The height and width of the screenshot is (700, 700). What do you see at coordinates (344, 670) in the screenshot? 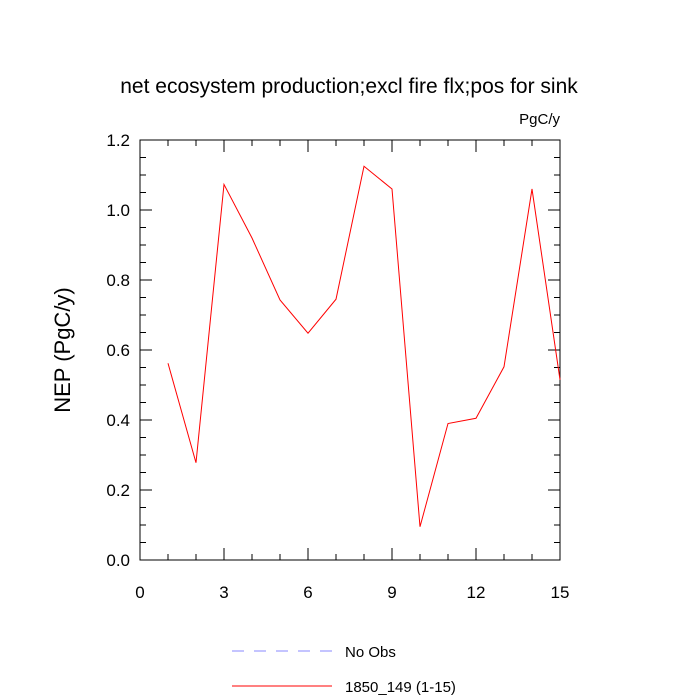
I see `legend: No Obs 1850_149 (1-15)` at bounding box center [344, 670].